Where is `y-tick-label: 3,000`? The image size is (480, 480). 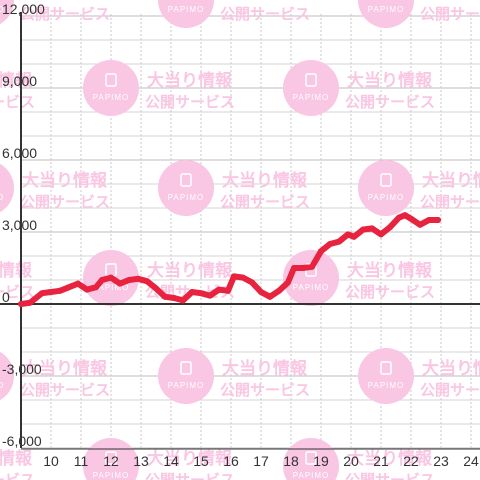 y-tick-label: 3,000 is located at coordinates (19, 225).